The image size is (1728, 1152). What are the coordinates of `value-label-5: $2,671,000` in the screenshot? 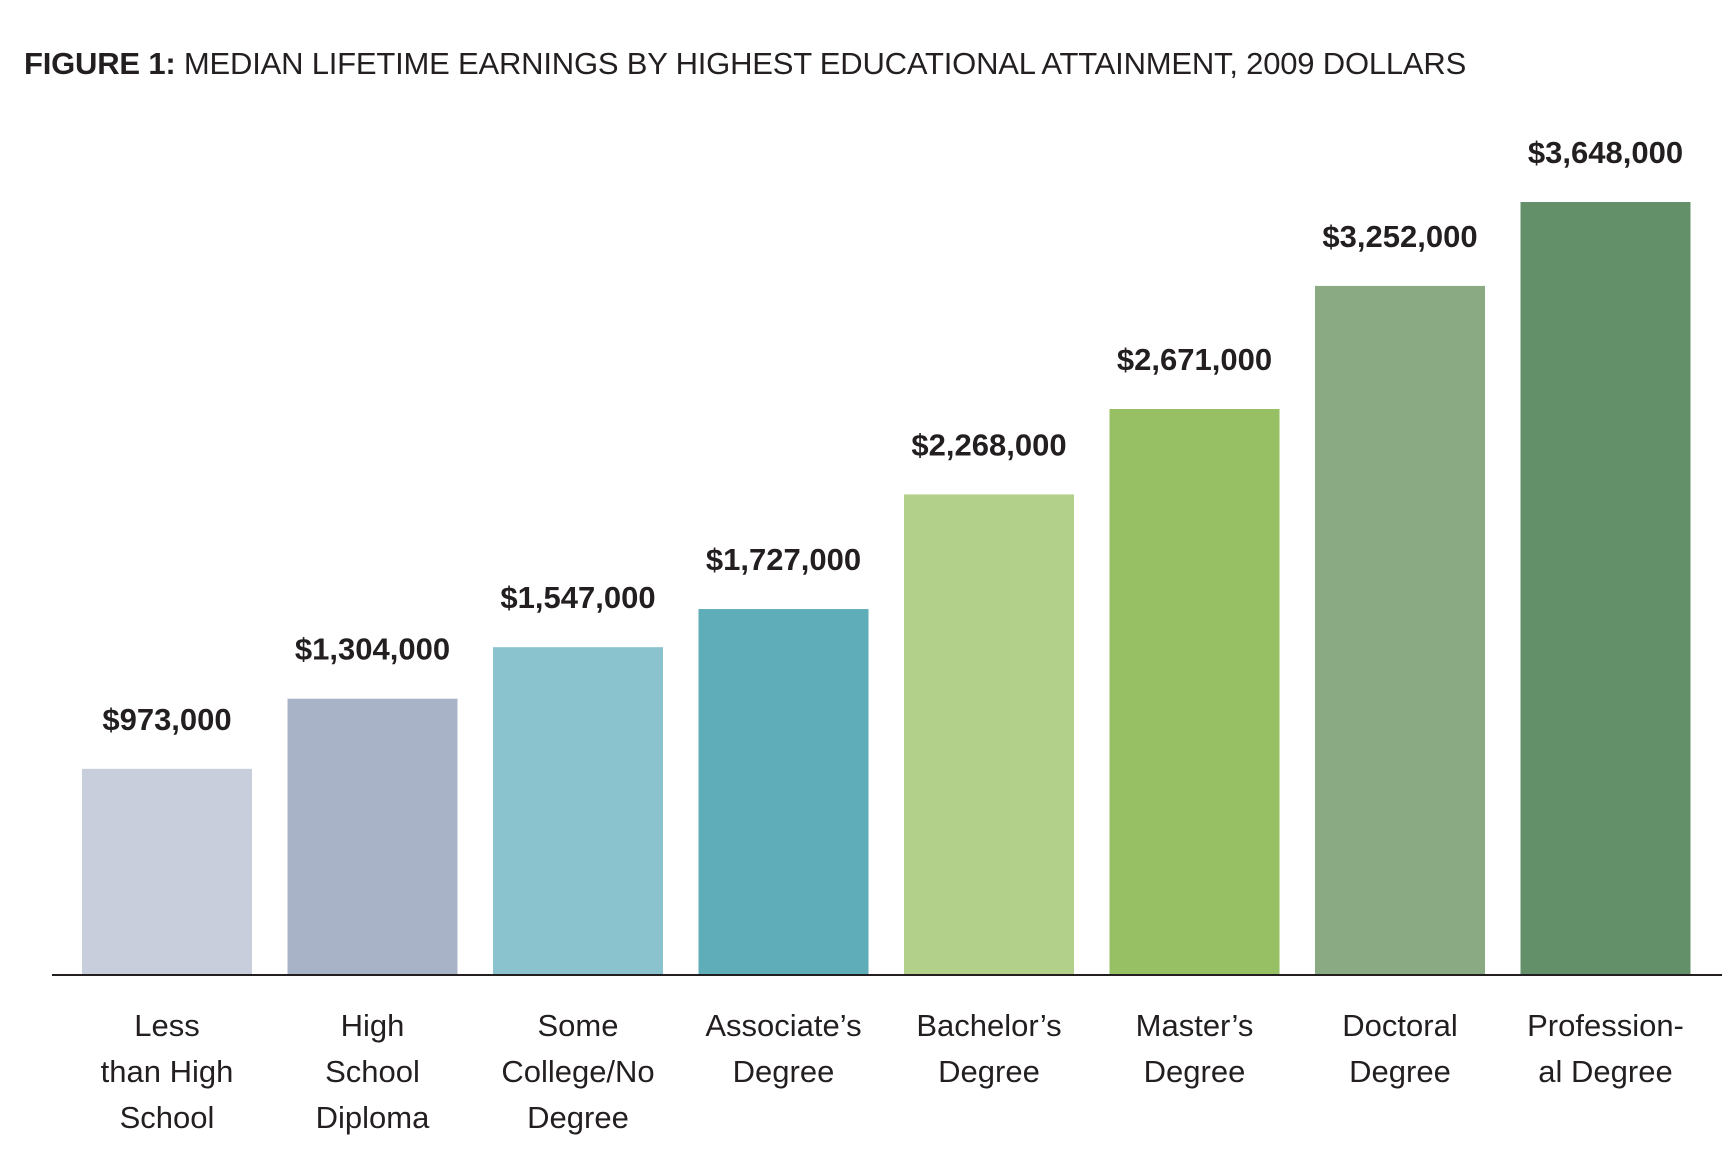 It's located at (1194, 359).